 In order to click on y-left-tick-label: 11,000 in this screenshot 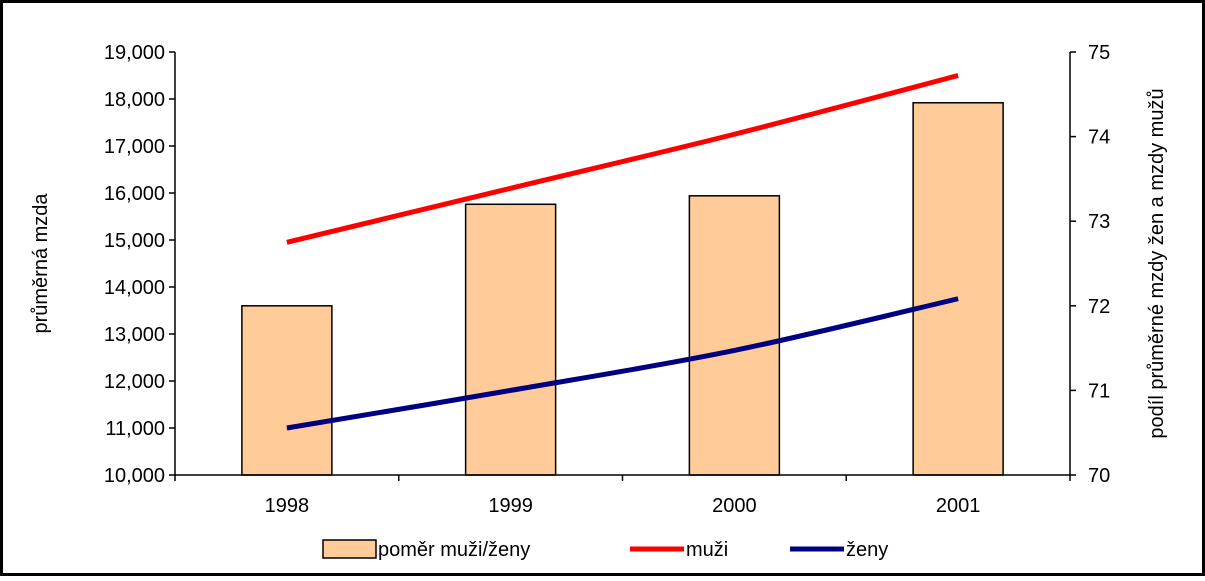, I will do `click(135, 429)`.